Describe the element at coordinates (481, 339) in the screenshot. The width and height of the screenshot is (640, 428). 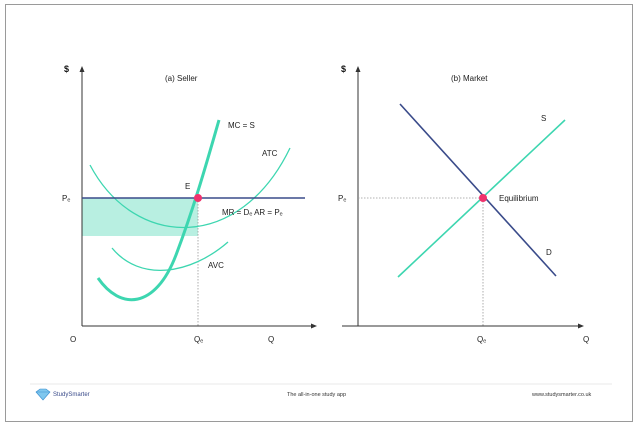
I see `market-qe-label: Qₑ` at that location.